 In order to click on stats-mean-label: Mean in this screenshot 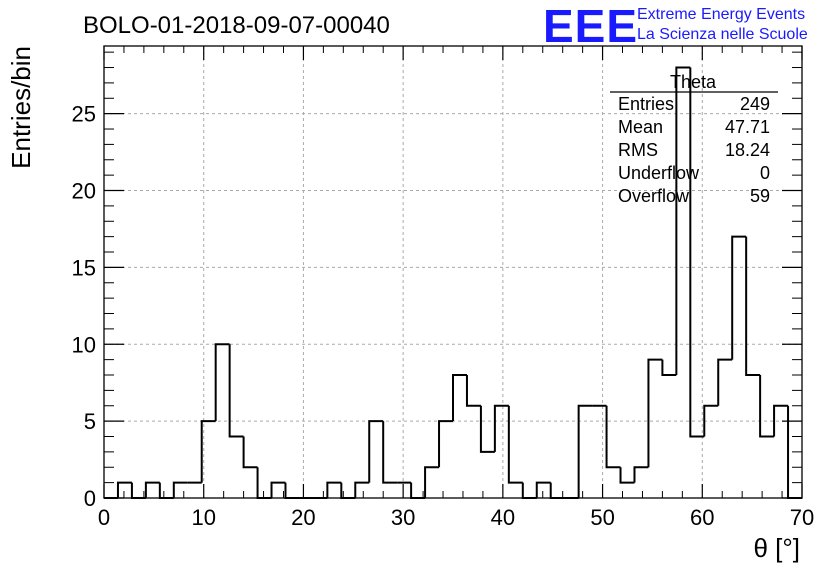, I will do `click(640, 127)`.